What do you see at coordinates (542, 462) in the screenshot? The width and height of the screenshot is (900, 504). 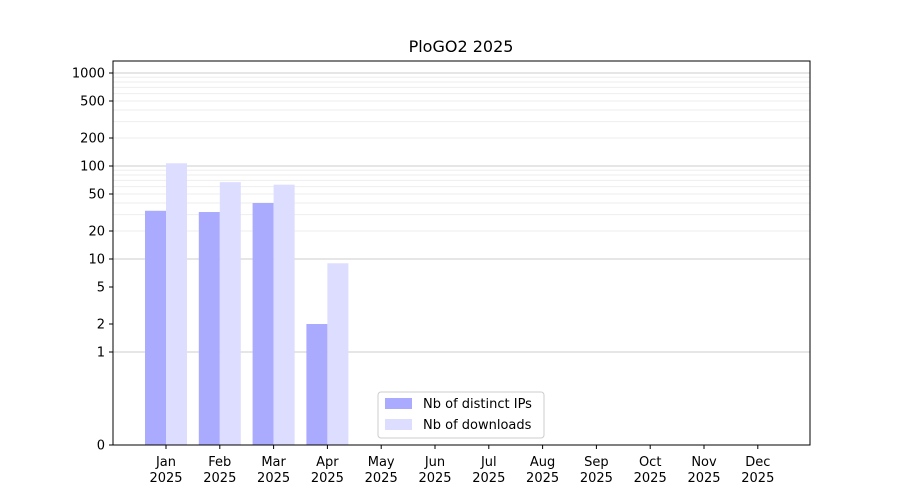 I see `x-tick-label-month: Aug` at bounding box center [542, 462].